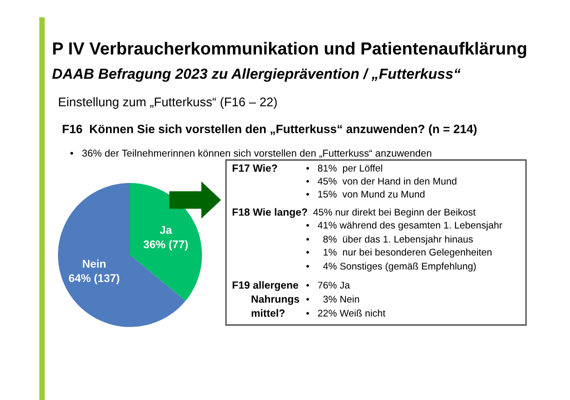 The image size is (570, 400). What do you see at coordinates (289, 50) in the screenshot?
I see `text: P IV Verbraucherkommunikation und Patientenaufklärung` at bounding box center [289, 50].